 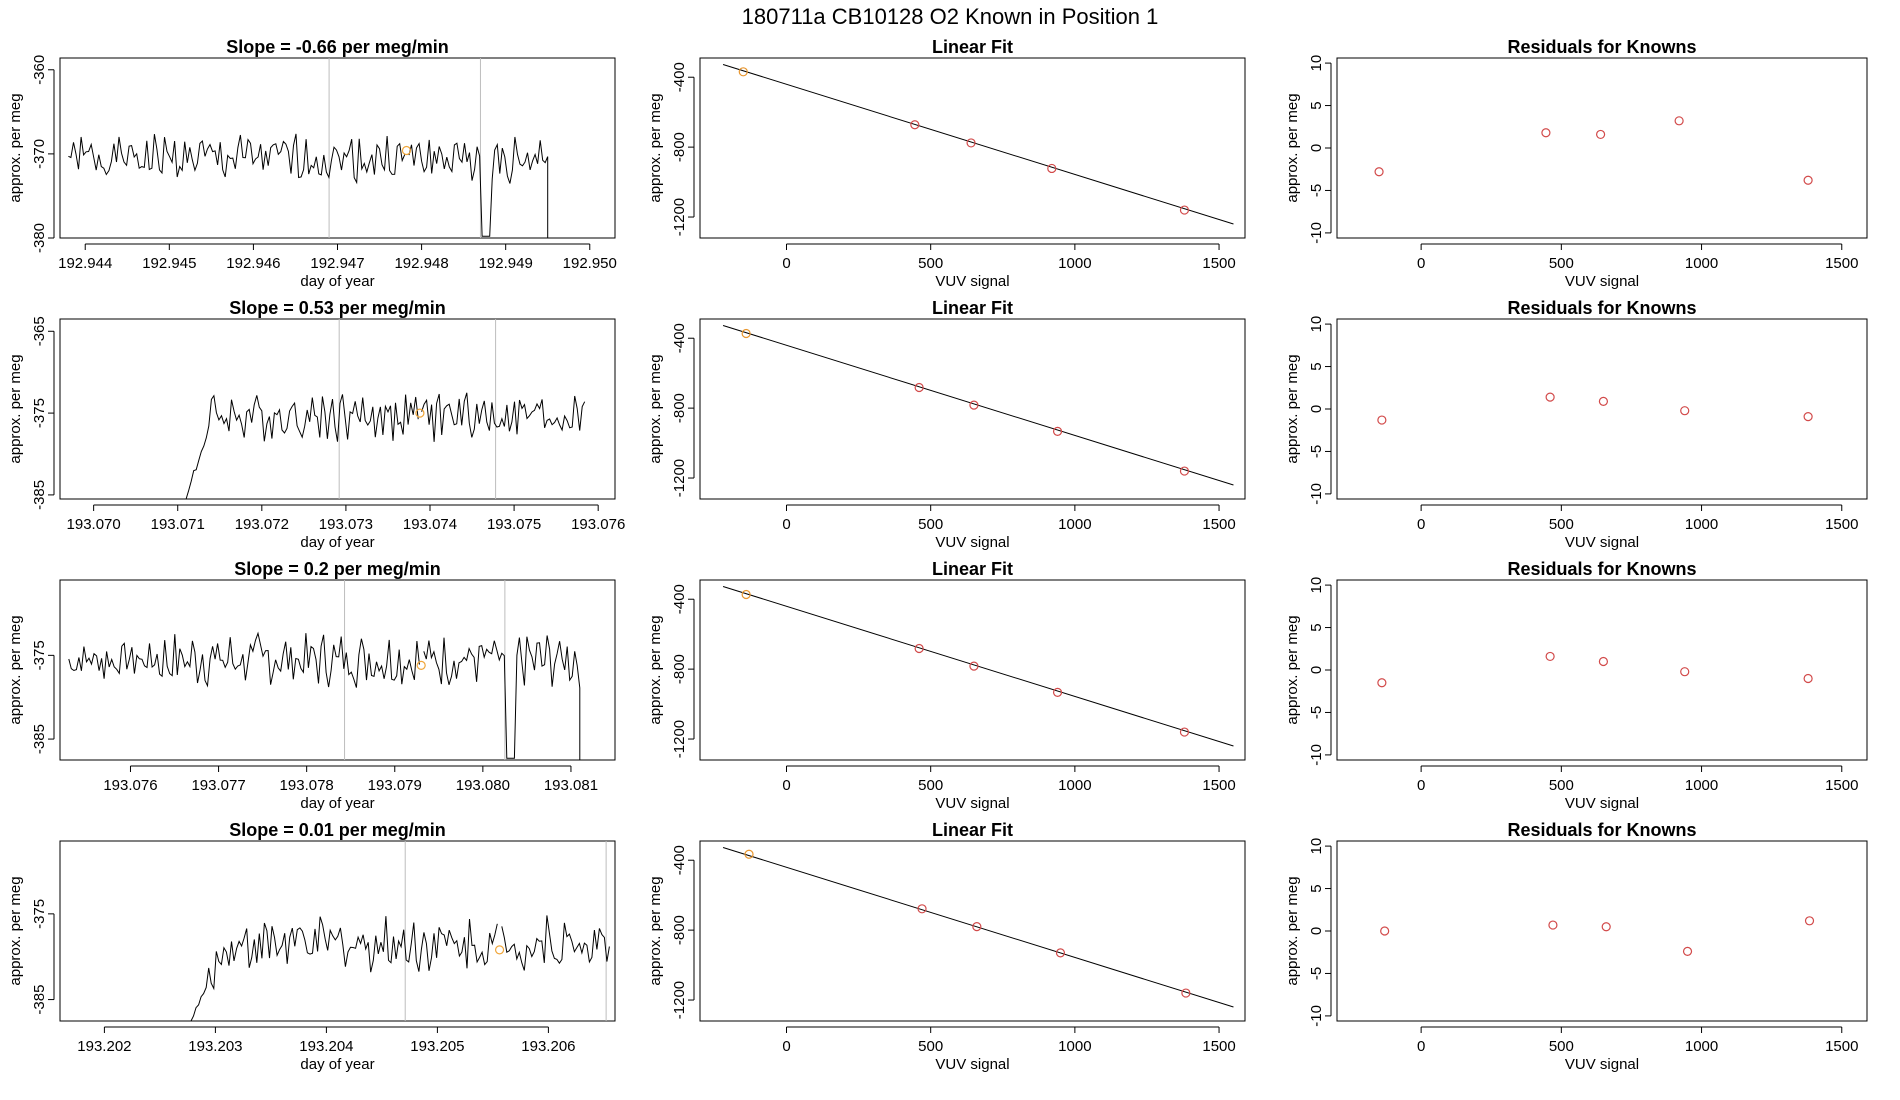 I want to click on x-tick-label: 193.205, so click(x=437, y=1046).